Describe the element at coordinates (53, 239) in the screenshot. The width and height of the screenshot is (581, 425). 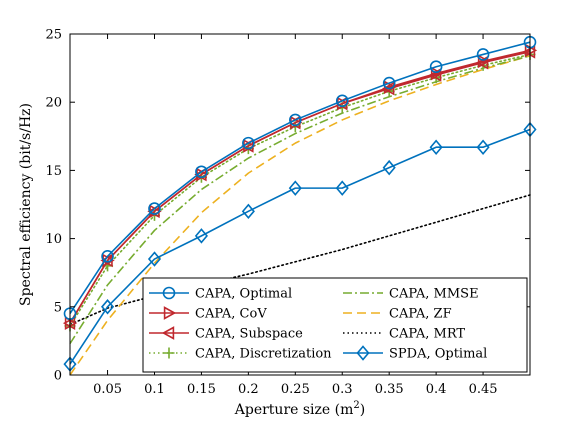
I see `y-tick-label: 10` at that location.